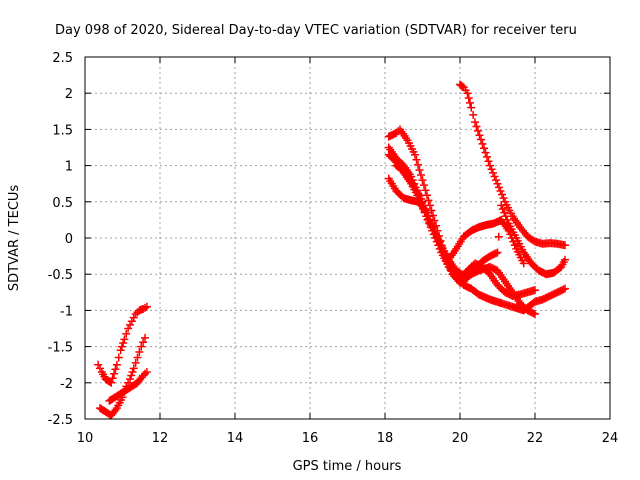  What do you see at coordinates (60, 420) in the screenshot?
I see `y-tick-label: -2.5` at bounding box center [60, 420].